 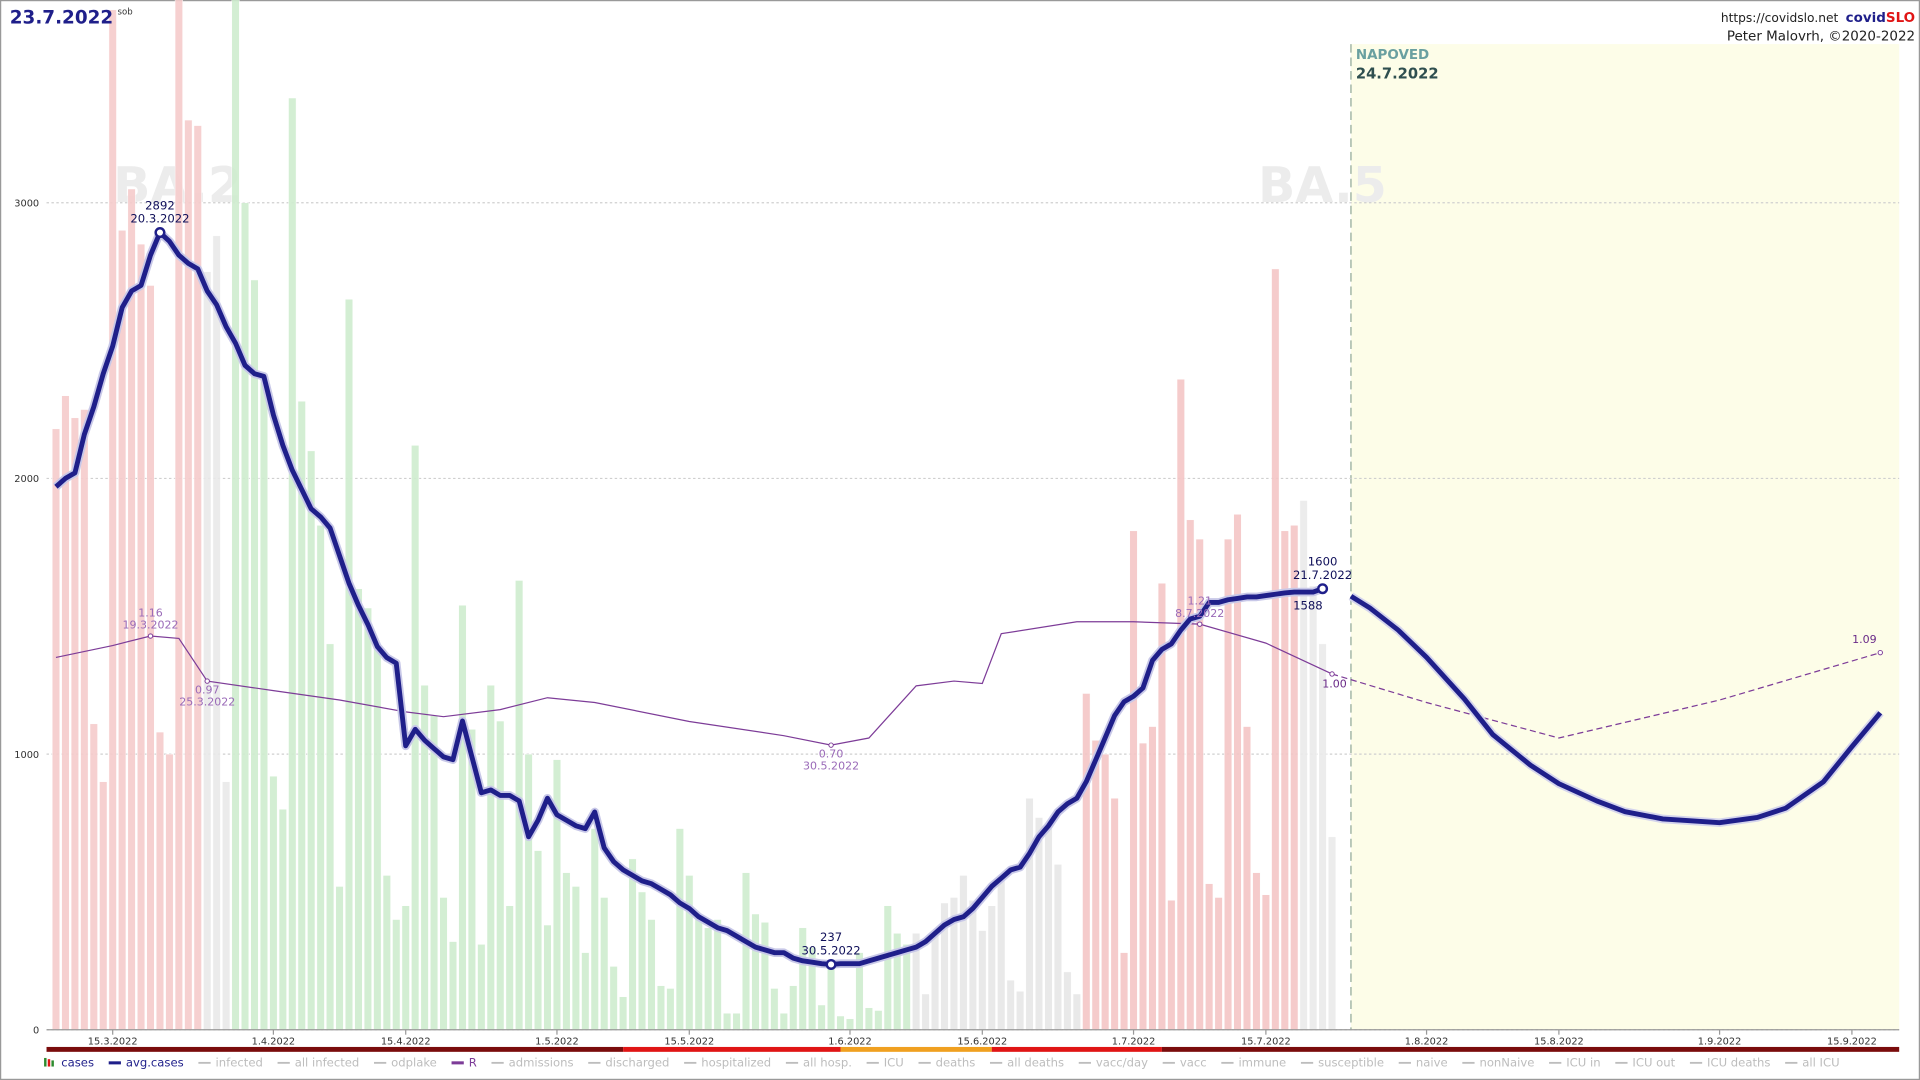 What do you see at coordinates (1334, 683) in the screenshot?
I see `r-value: 1.00` at bounding box center [1334, 683].